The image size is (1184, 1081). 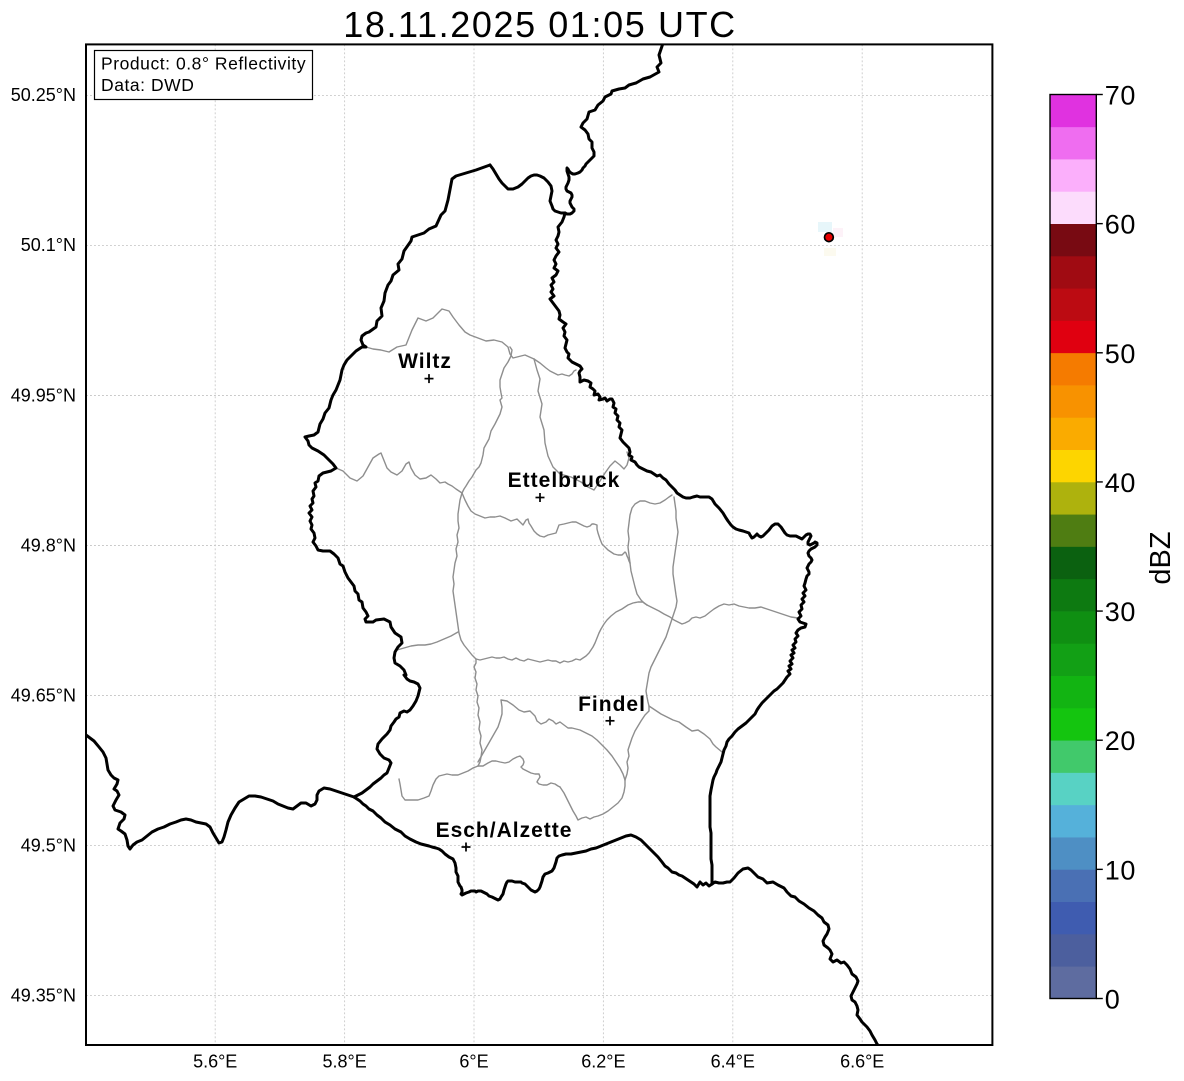 I want to click on svg-text: Ettelbruck, so click(x=564, y=480).